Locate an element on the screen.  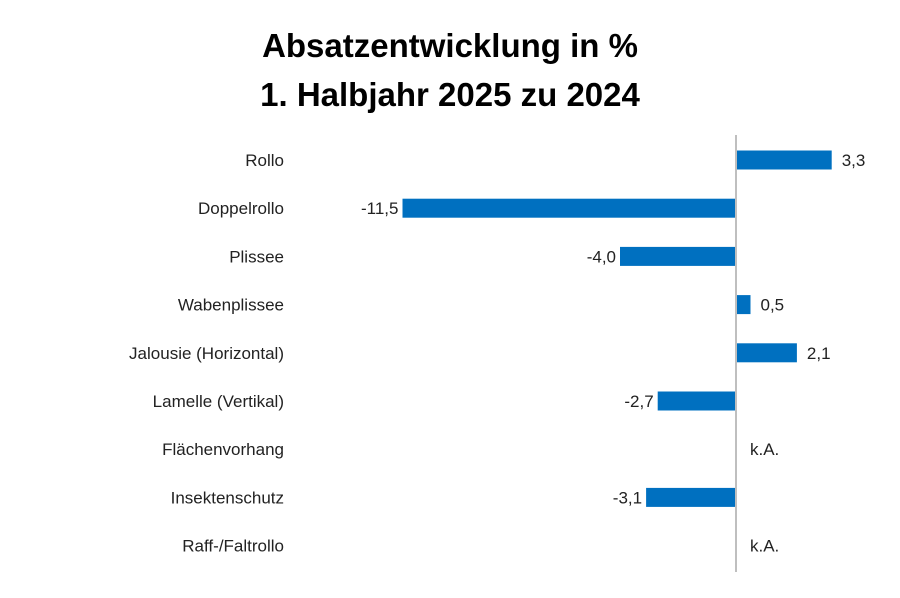
category-label: Insektenschutz is located at coordinates (227, 497).